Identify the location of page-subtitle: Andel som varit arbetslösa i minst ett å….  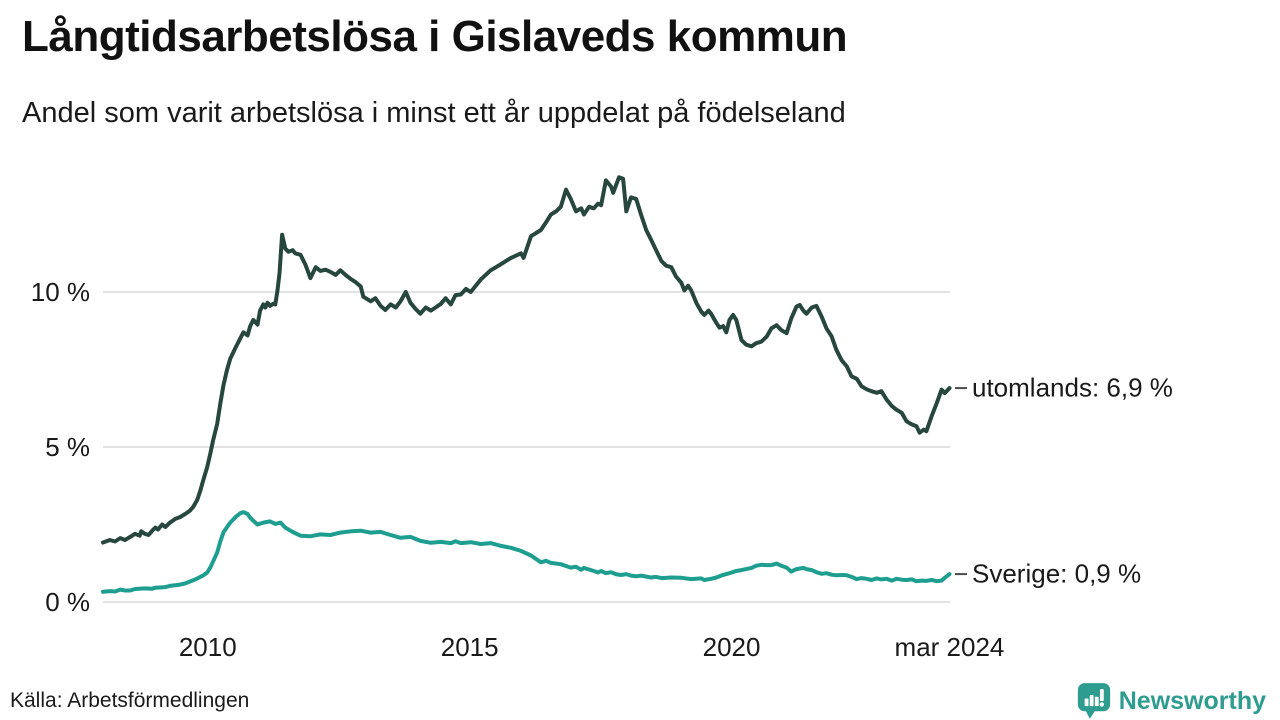
(434, 113).